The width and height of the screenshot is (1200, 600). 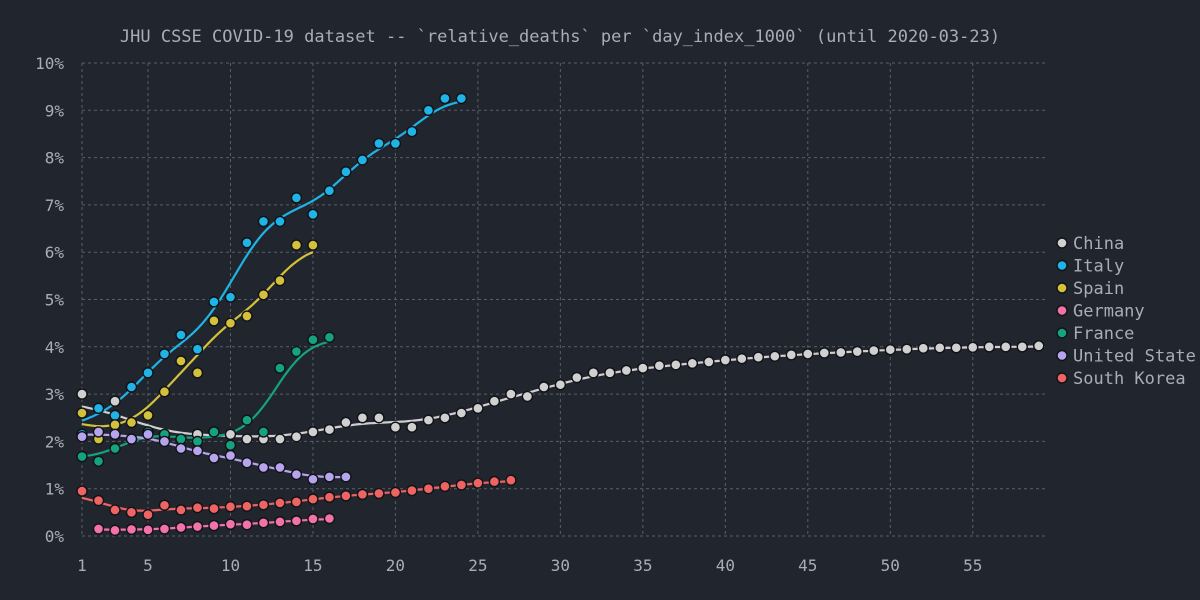 What do you see at coordinates (55, 252) in the screenshot?
I see `y-tick-label: 6%` at bounding box center [55, 252].